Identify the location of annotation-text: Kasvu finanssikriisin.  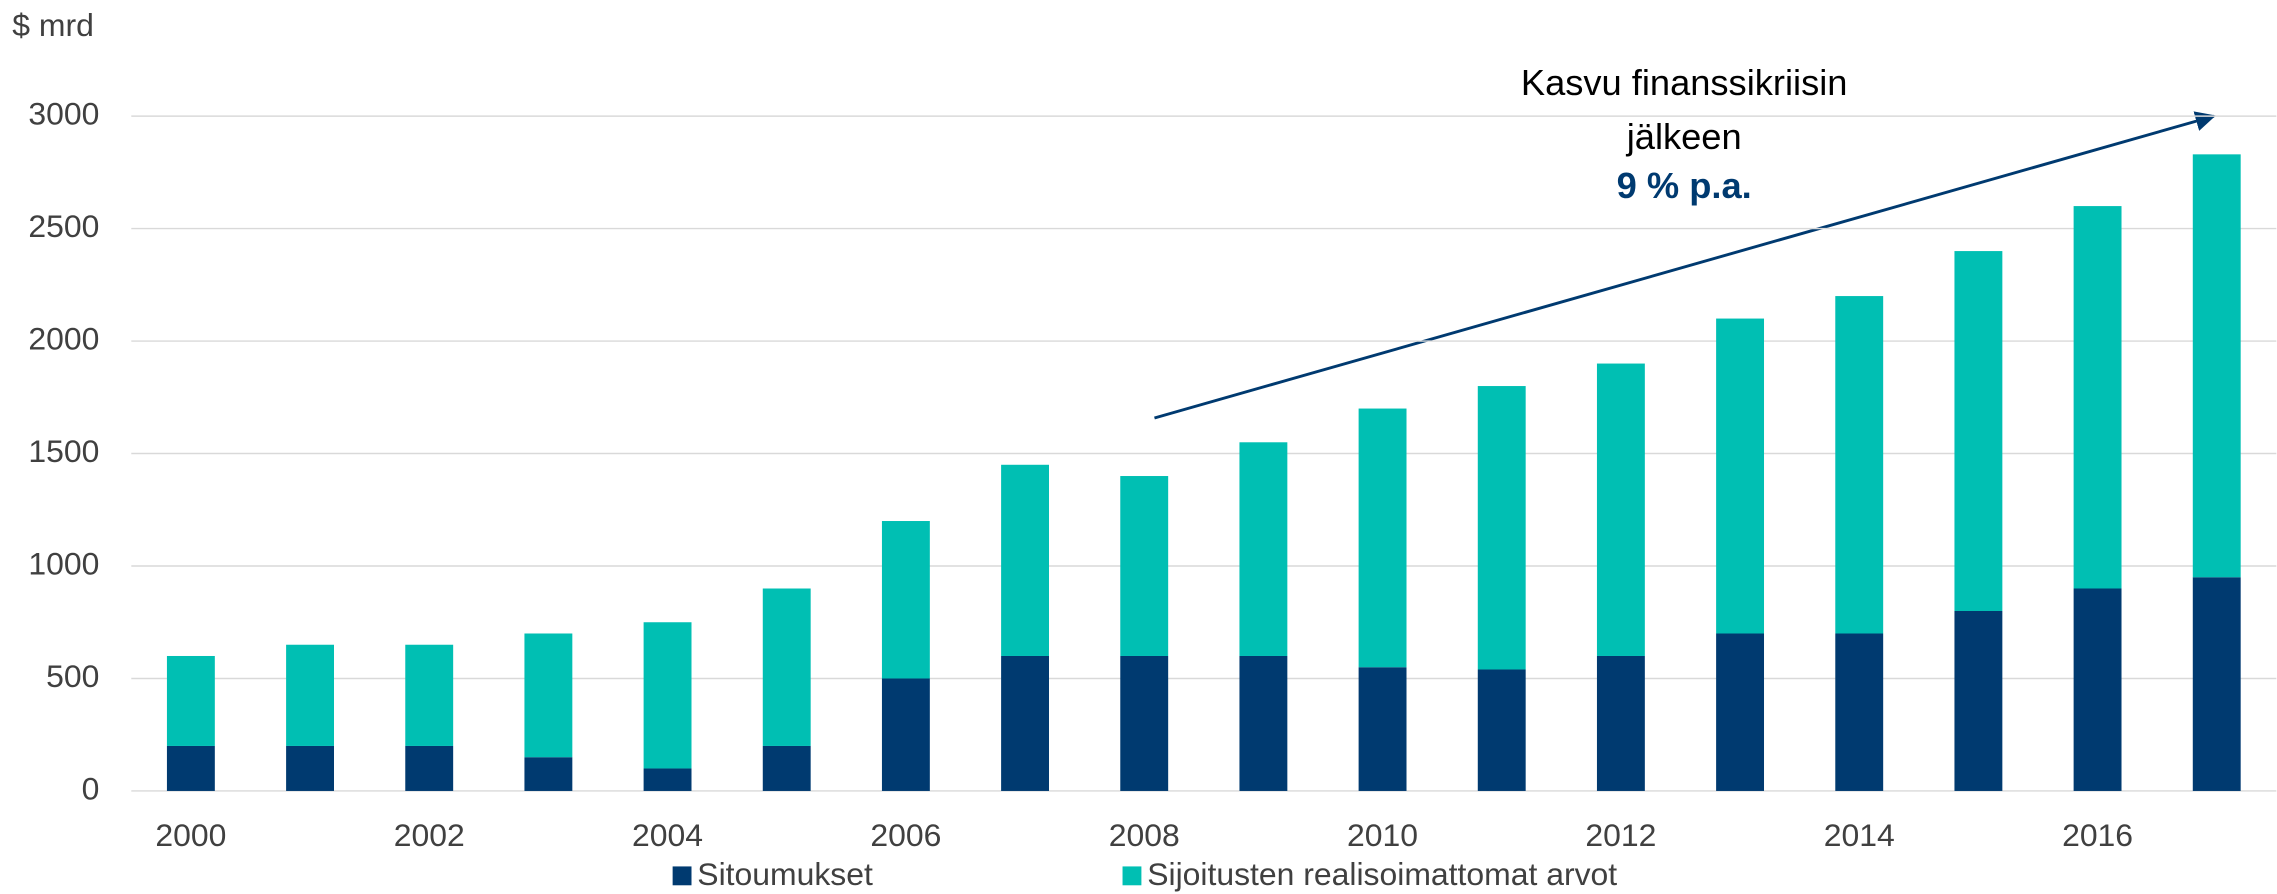
(1684, 82).